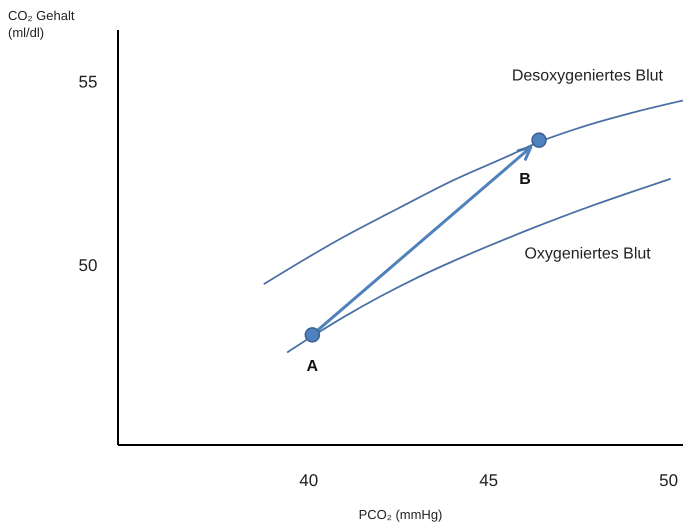  Describe the element at coordinates (400, 514) in the screenshot. I see `x-axis-title: PCO₂ (mmHg)` at that location.